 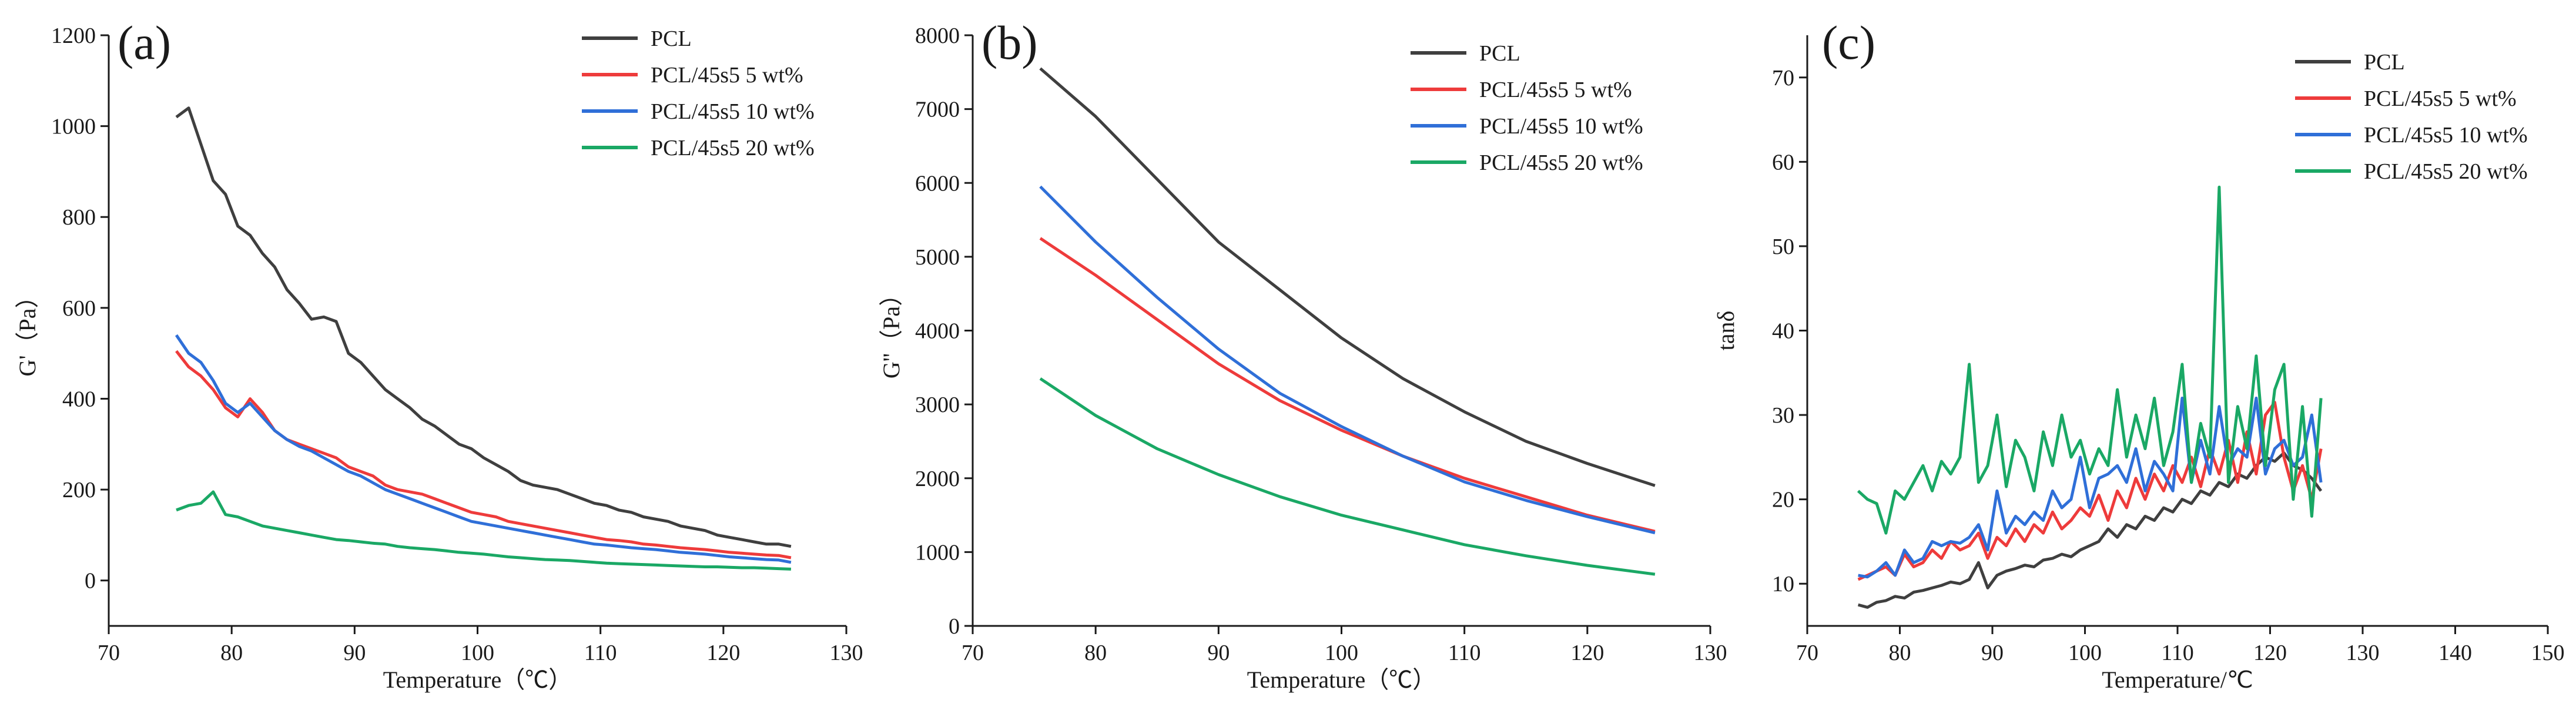 What do you see at coordinates (1783, 415) in the screenshot?
I see `y-tick-label: 30` at bounding box center [1783, 415].